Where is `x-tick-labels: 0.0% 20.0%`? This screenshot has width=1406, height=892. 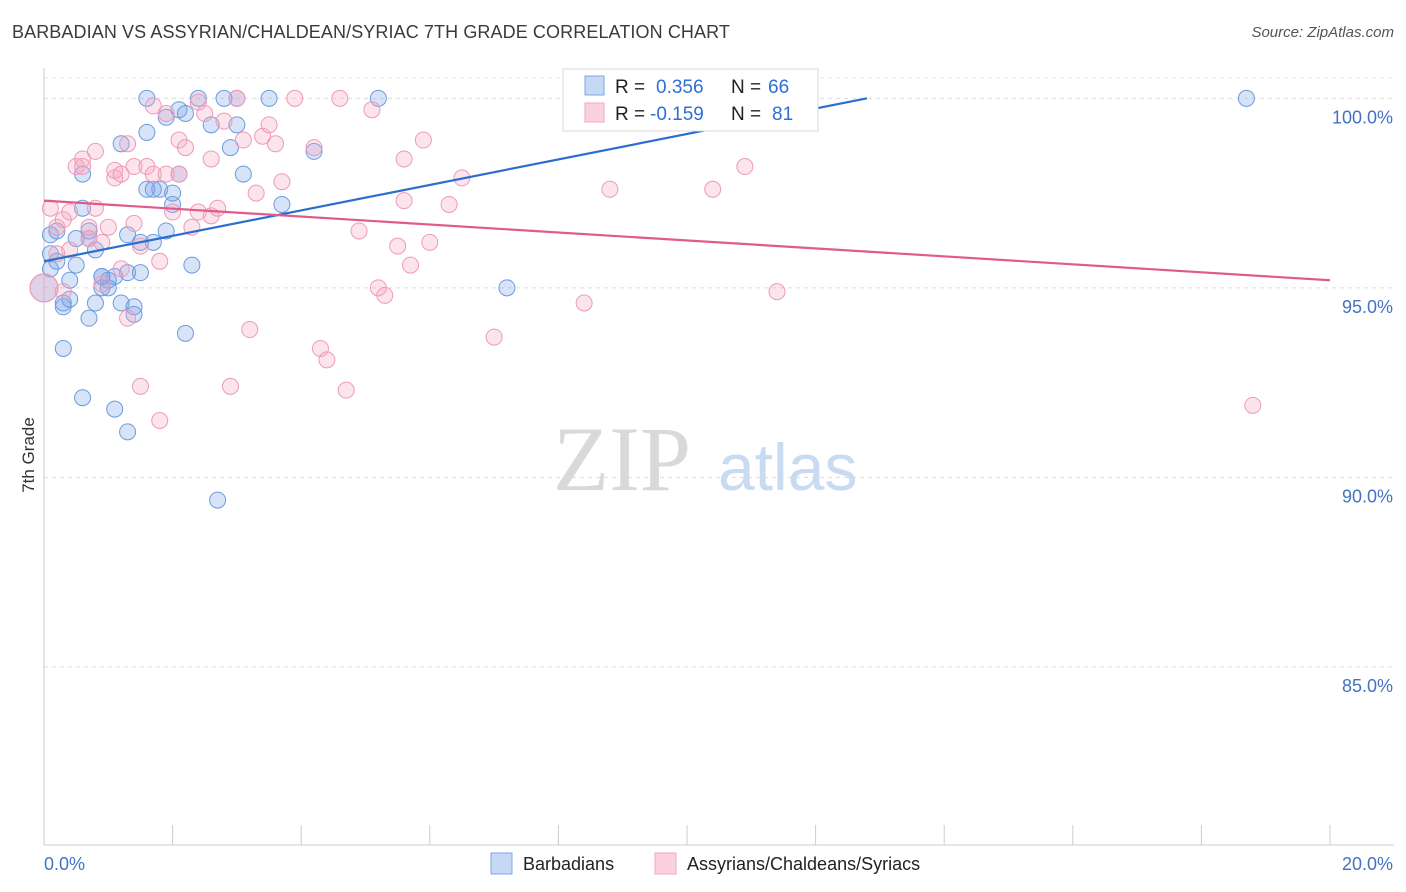
x-tick-labels: 0.0% 20.0% is located at coordinates (718, 864).